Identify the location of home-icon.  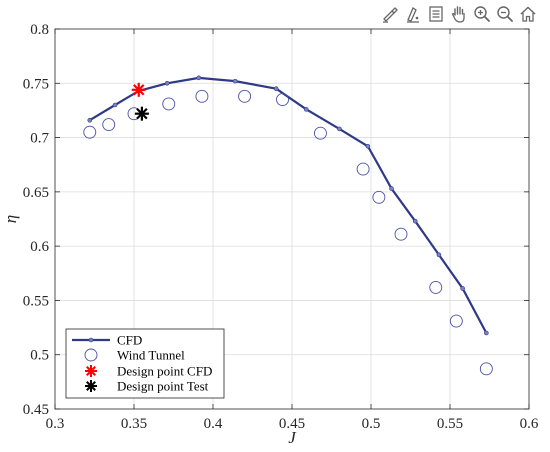
(528, 14).